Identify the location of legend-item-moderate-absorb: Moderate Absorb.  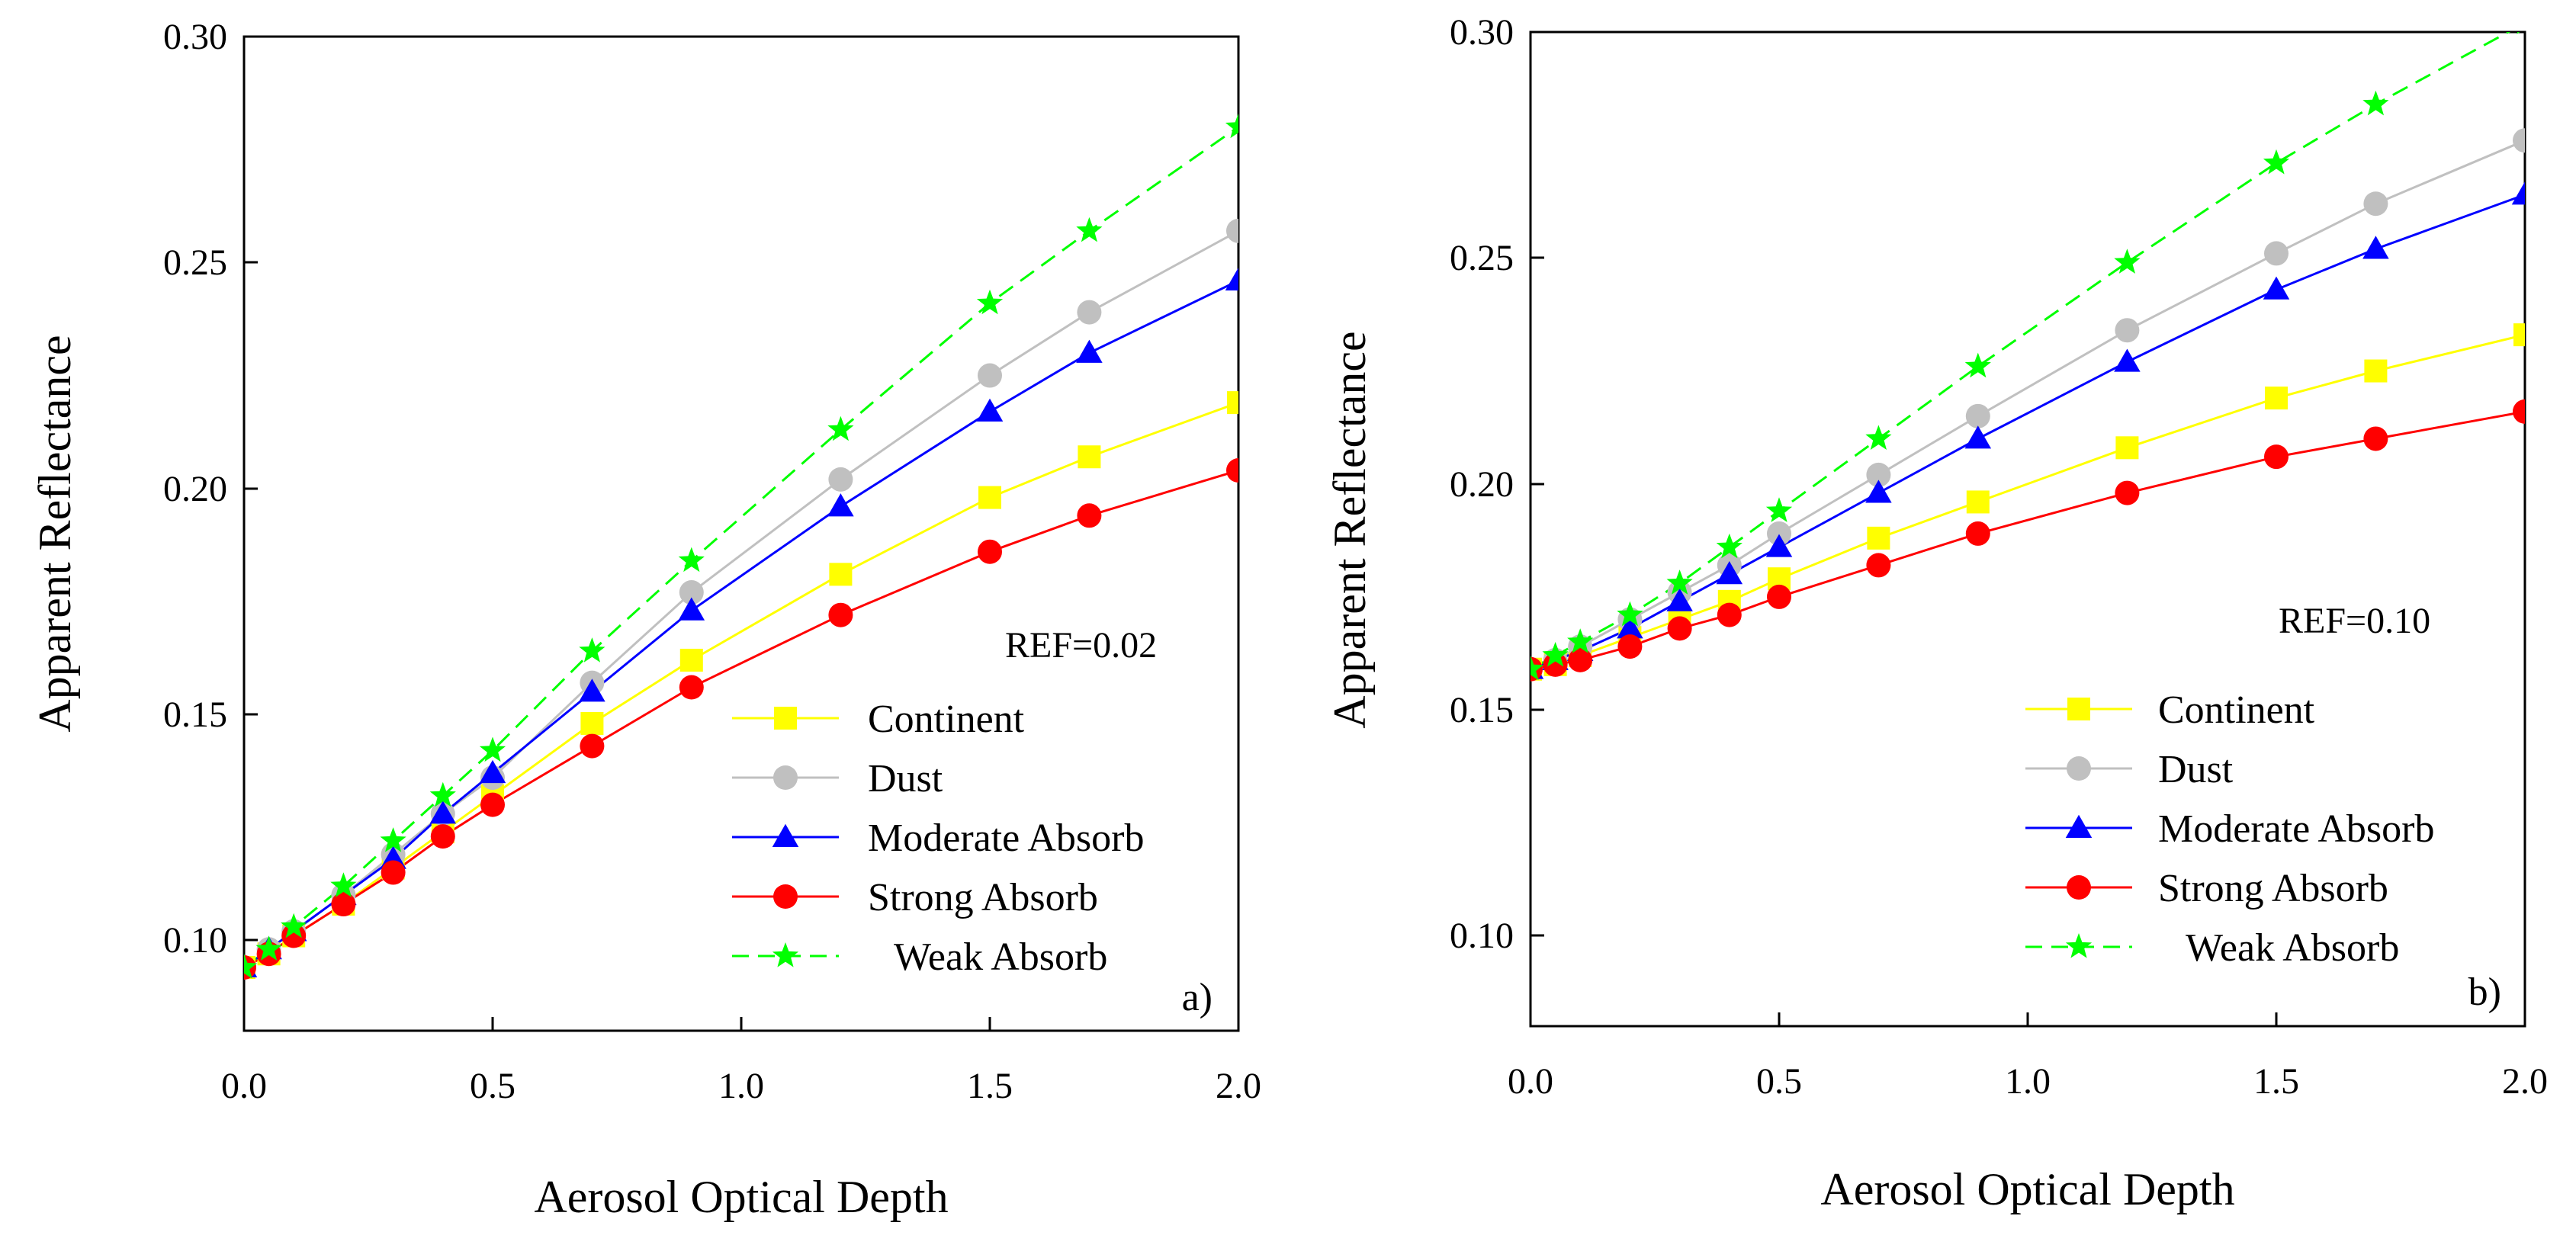
(2229, 829).